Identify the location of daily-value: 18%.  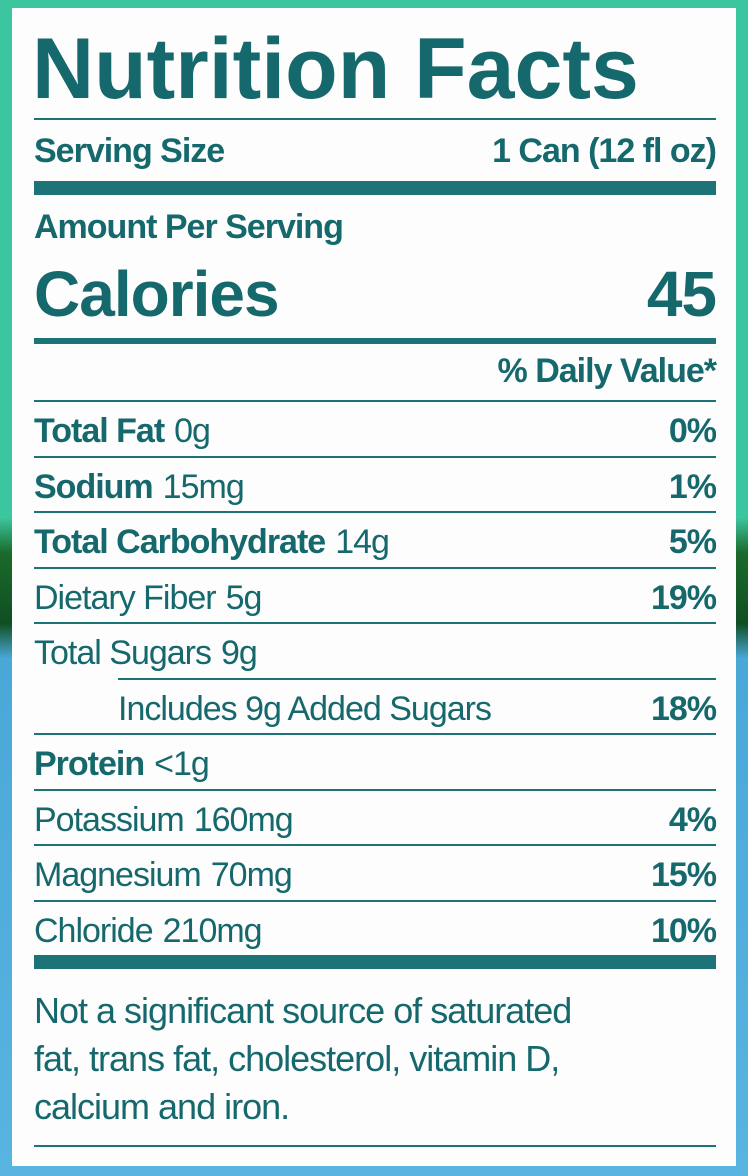
(683, 708).